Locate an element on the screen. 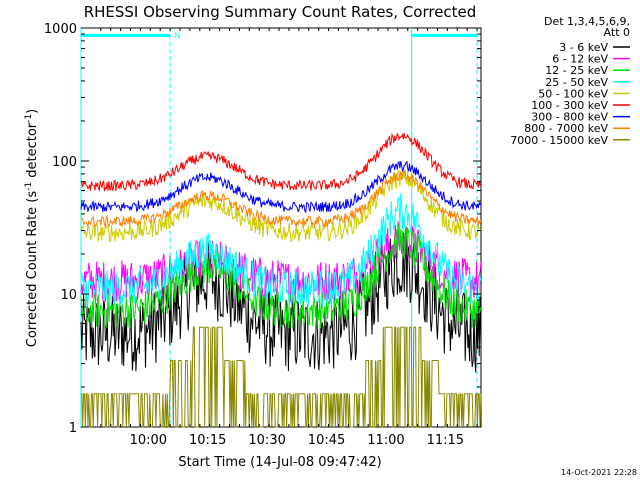 The image size is (640, 480). timestamp: 14-Oct-2021 22:28 is located at coordinates (599, 472).